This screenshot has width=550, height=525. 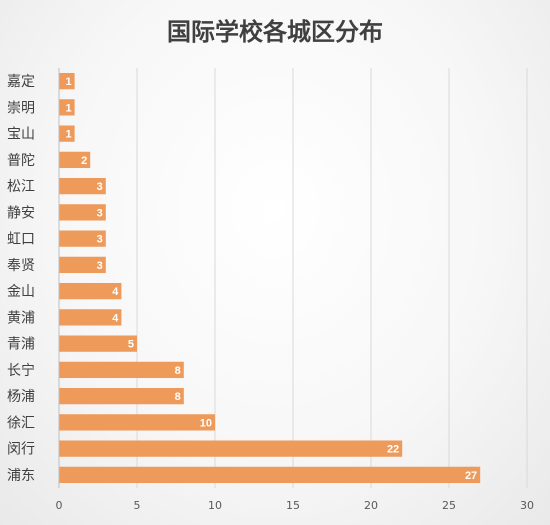 What do you see at coordinates (21, 82) in the screenshot?
I see `category-label: 嘉定` at bounding box center [21, 82].